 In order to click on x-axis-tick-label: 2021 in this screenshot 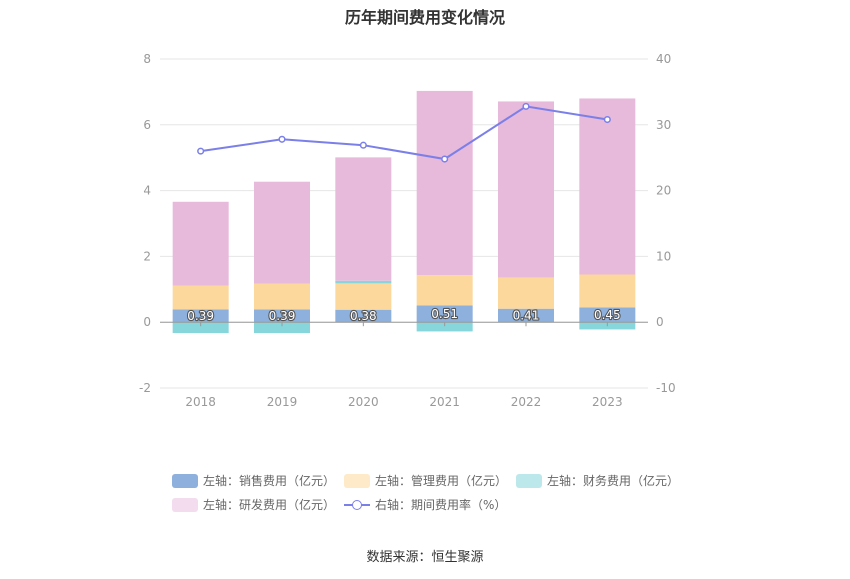, I will do `click(444, 402)`.